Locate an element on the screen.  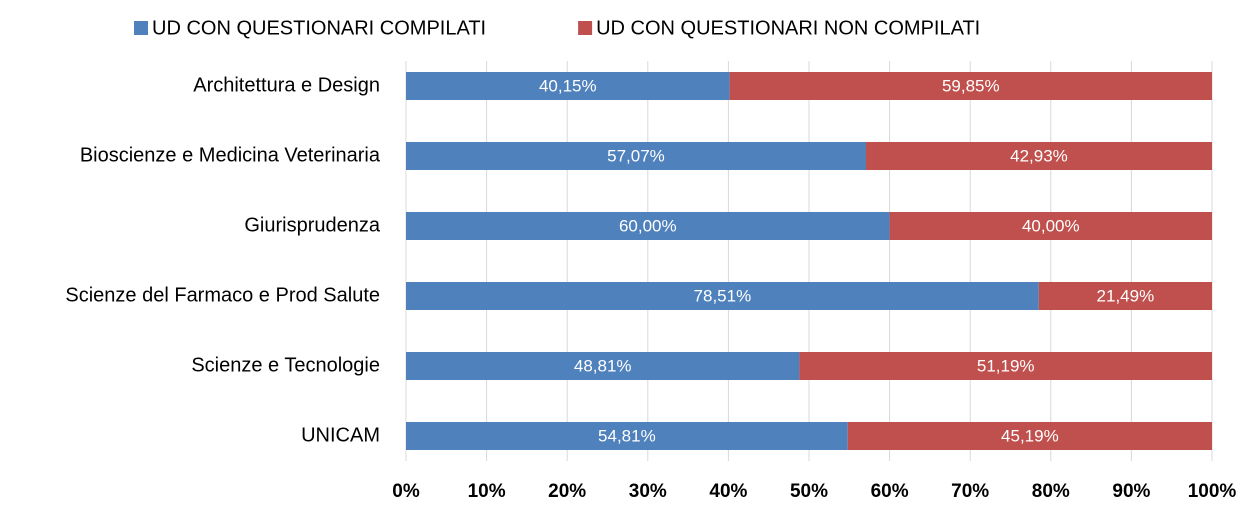
data-label: 51,19% is located at coordinates (1006, 365).